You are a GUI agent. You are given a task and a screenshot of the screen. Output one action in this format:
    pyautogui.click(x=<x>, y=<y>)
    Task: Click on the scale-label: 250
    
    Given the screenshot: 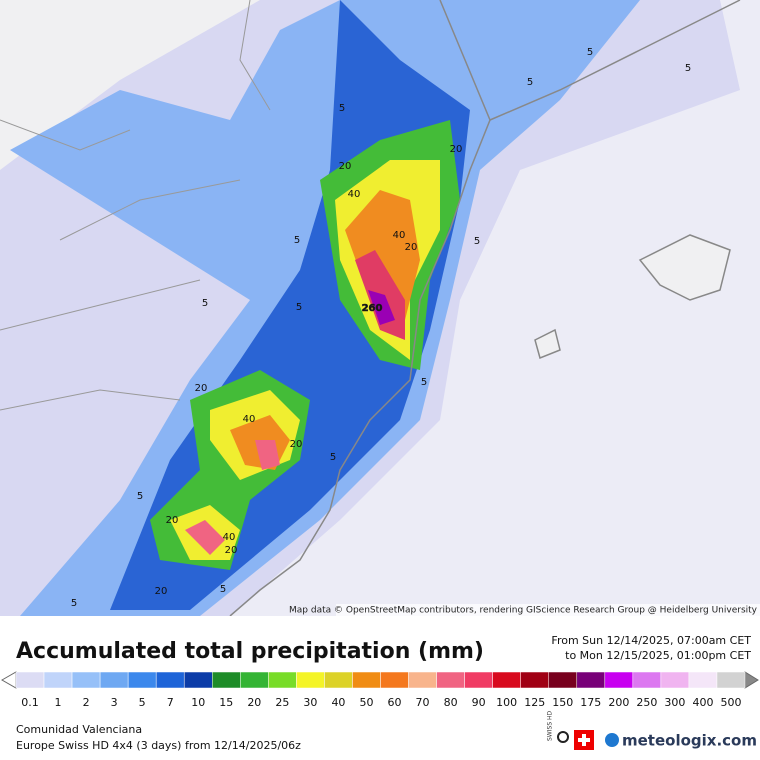 What is the action you would take?
    pyautogui.click(x=646, y=702)
    